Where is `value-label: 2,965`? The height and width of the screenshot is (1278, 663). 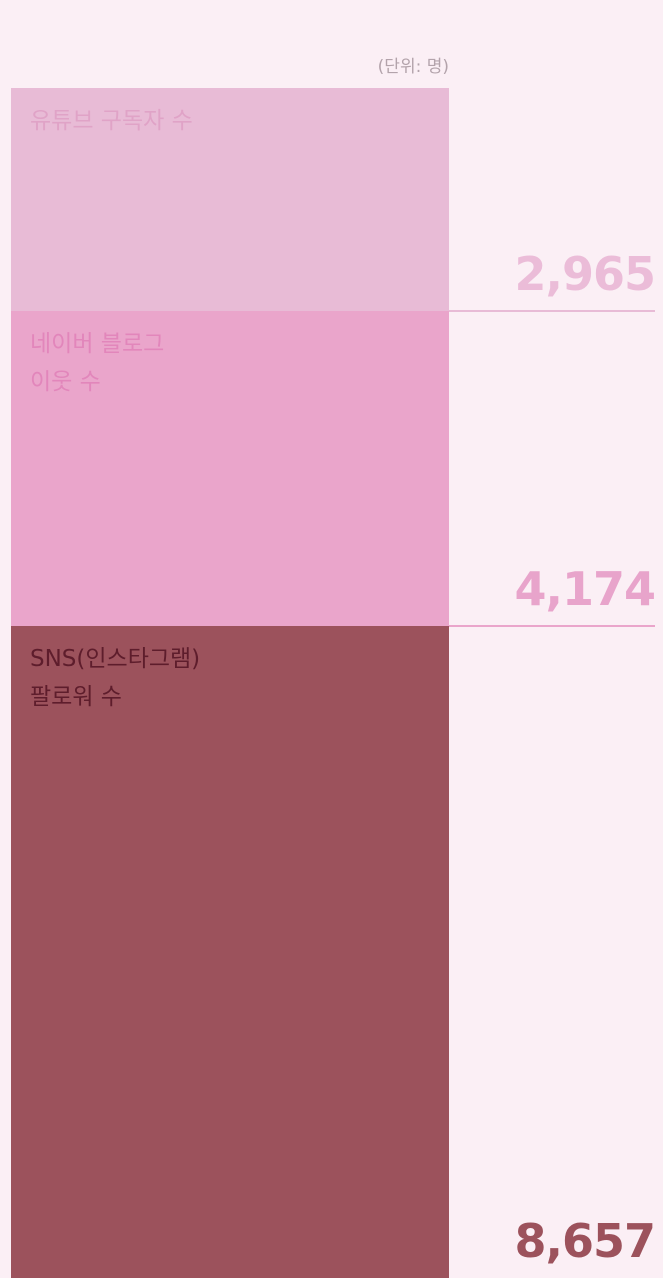
value-label: 2,965 is located at coordinates (585, 274).